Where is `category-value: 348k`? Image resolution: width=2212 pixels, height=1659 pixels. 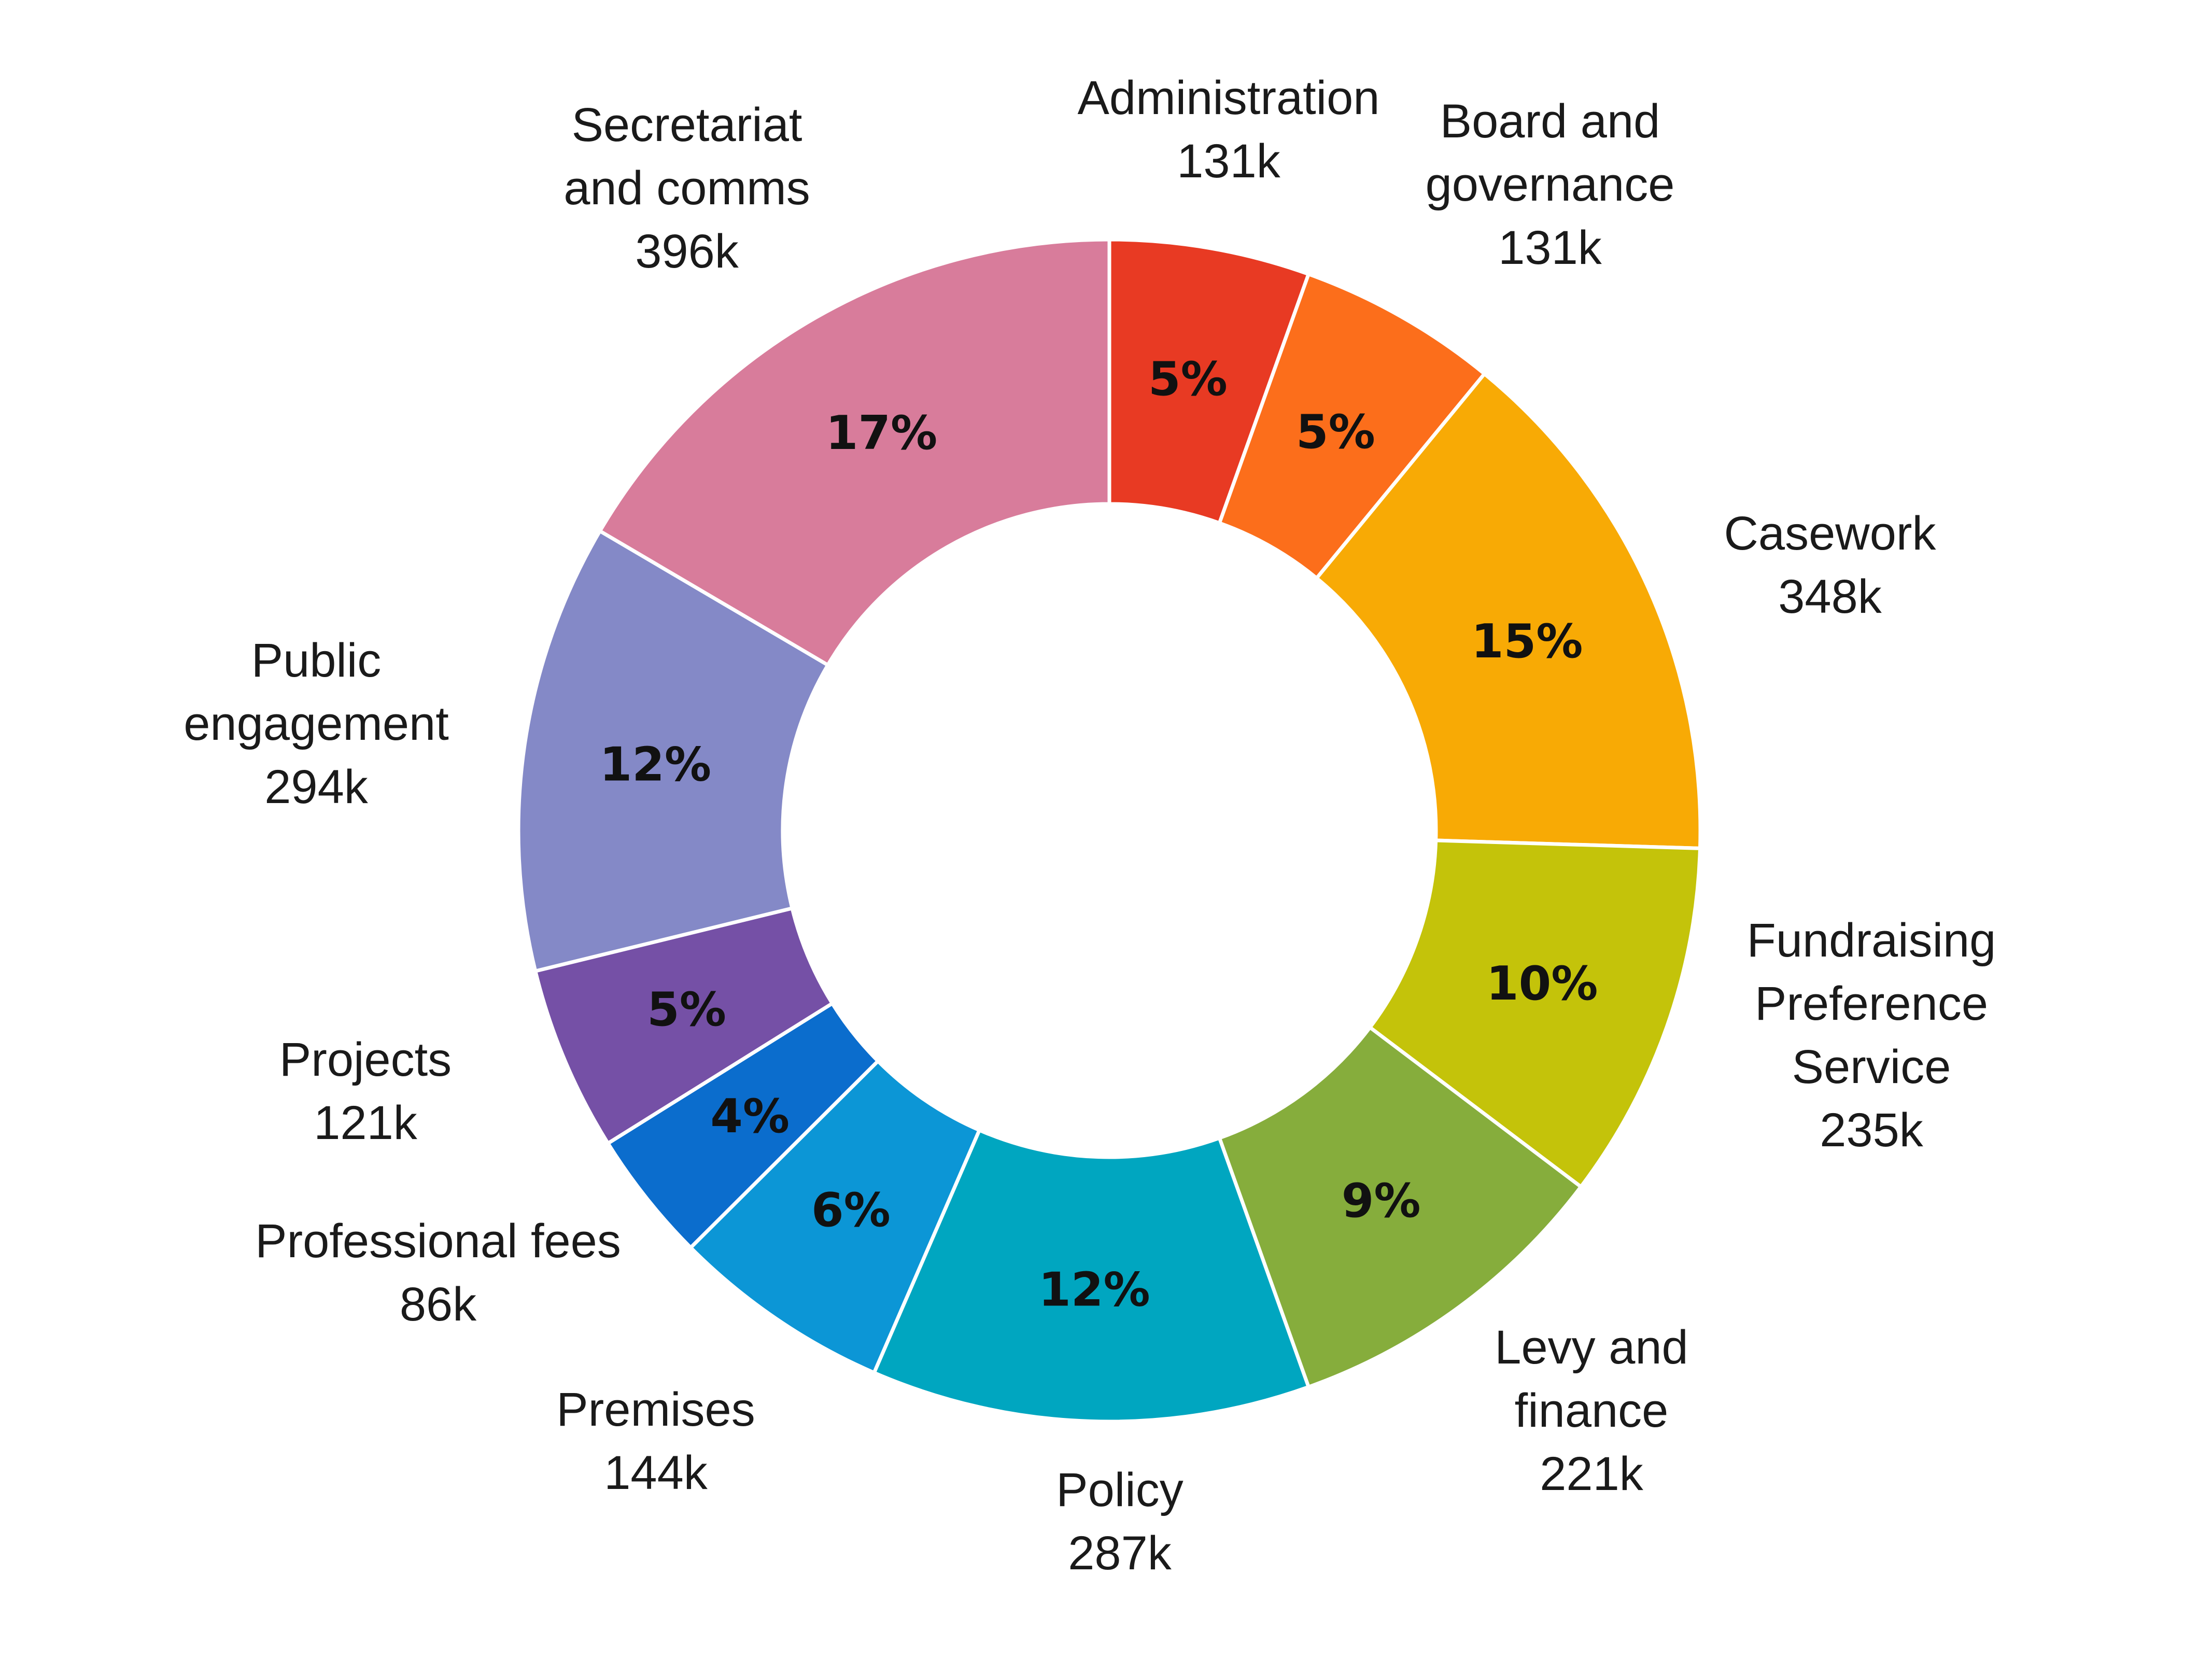
category-value: 348k is located at coordinates (1830, 596).